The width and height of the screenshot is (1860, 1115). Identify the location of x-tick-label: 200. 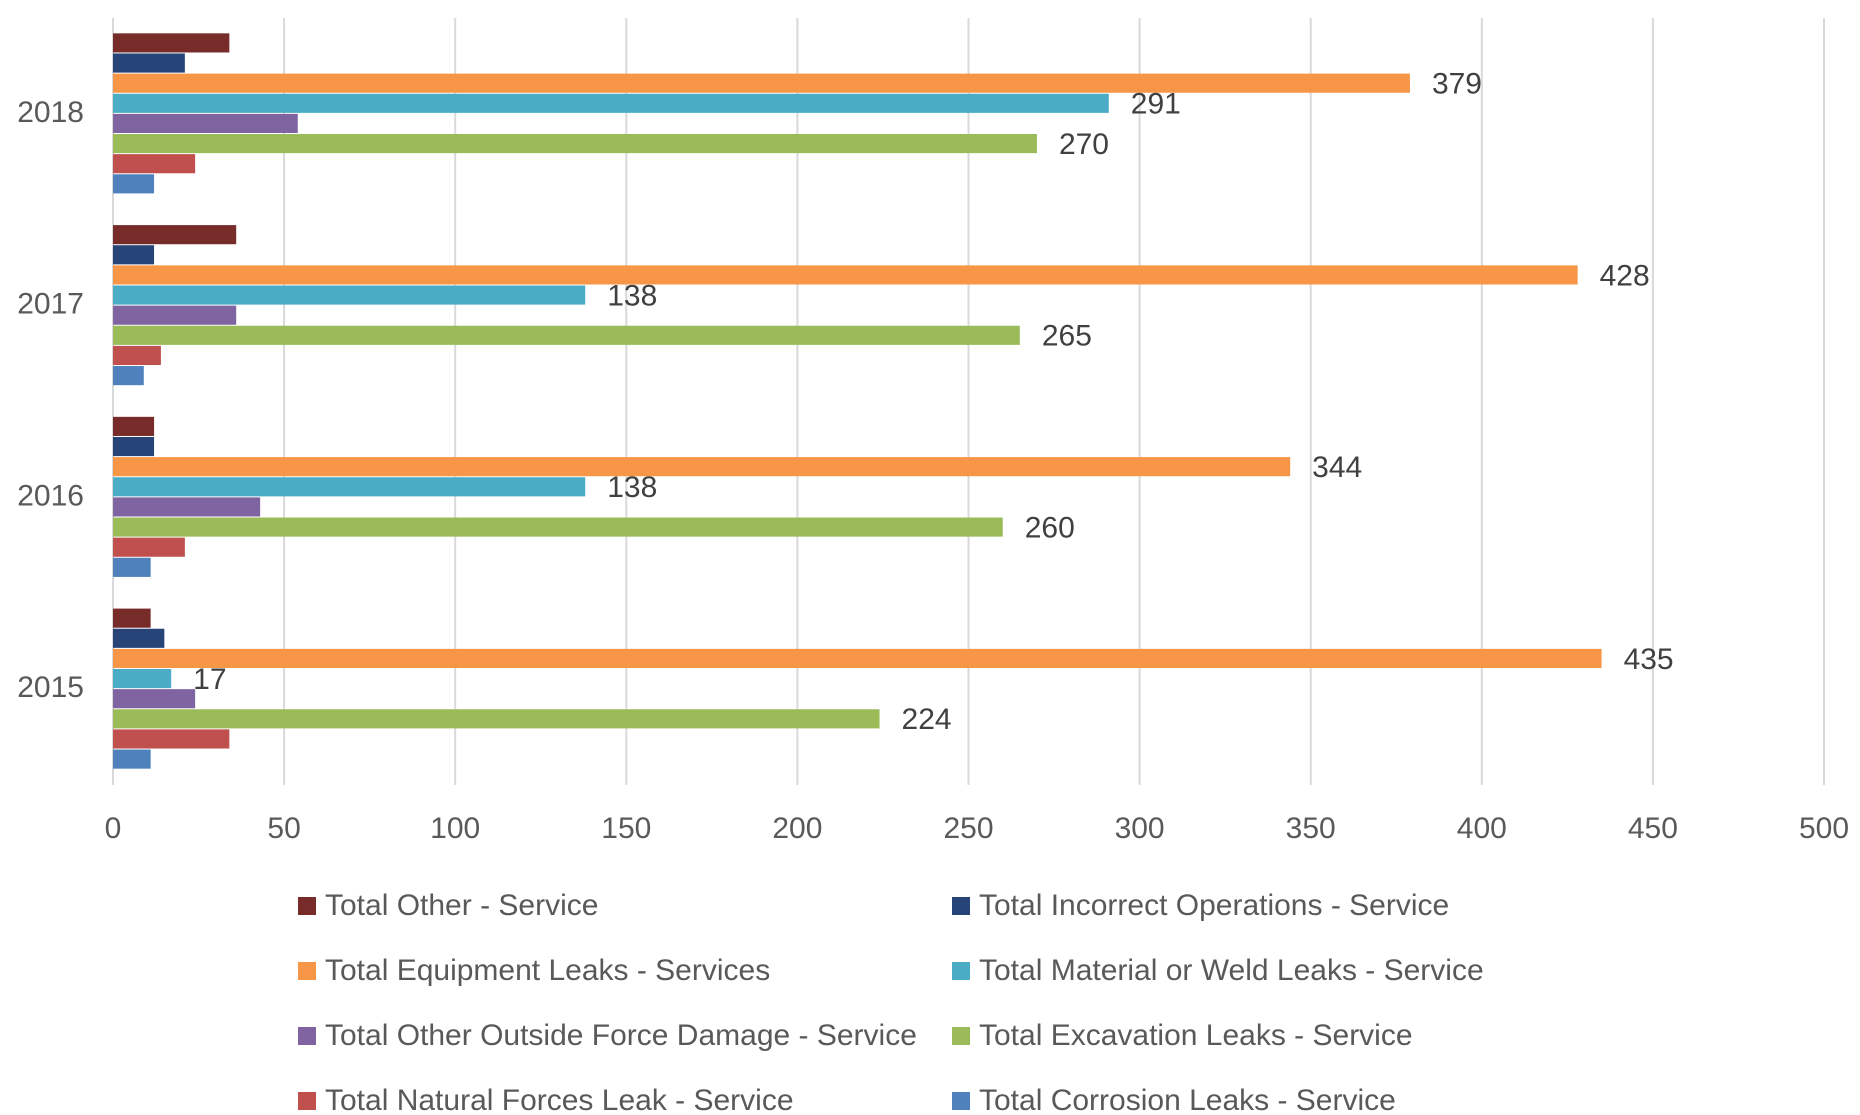
(797, 828).